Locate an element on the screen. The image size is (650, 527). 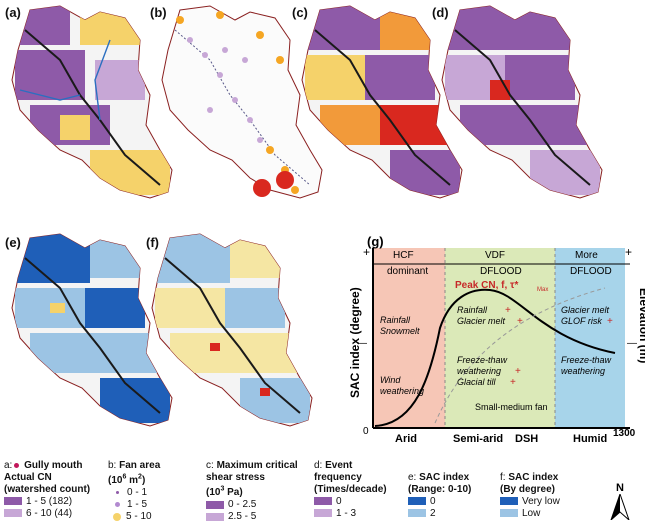
map-c is located at coordinates (382, 102).